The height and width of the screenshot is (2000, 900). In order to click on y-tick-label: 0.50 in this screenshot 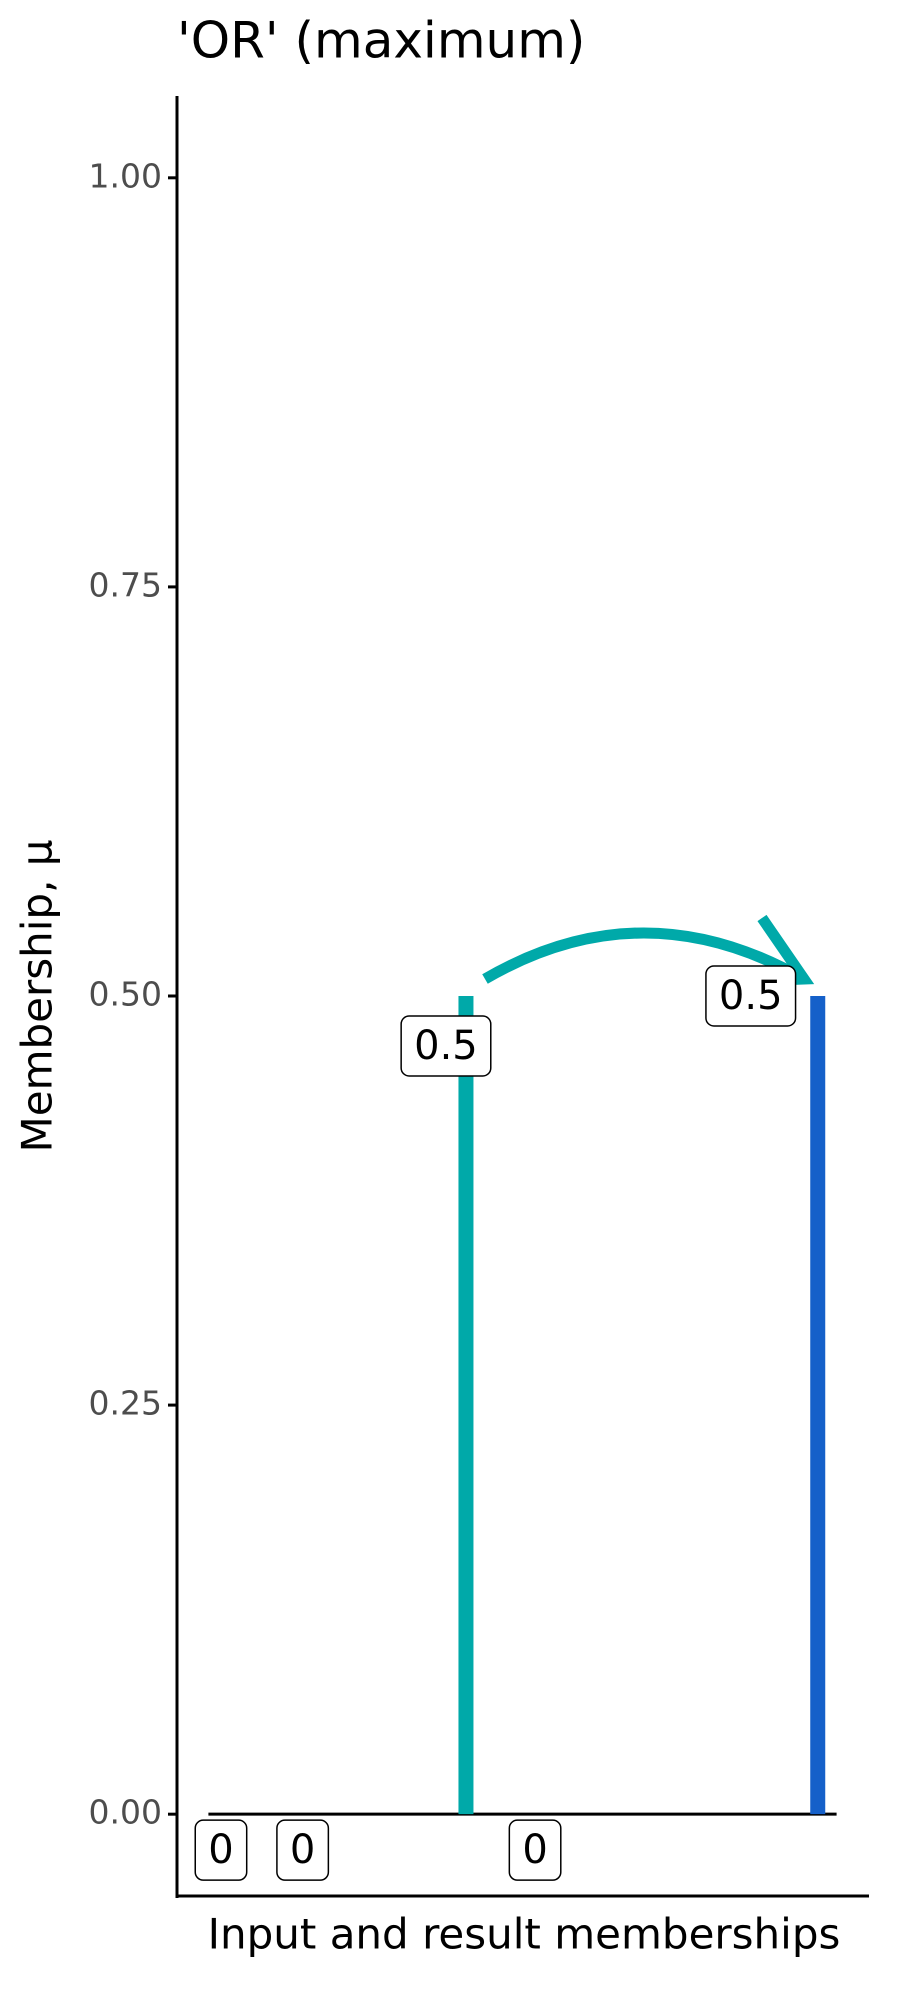, I will do `click(125, 994)`.